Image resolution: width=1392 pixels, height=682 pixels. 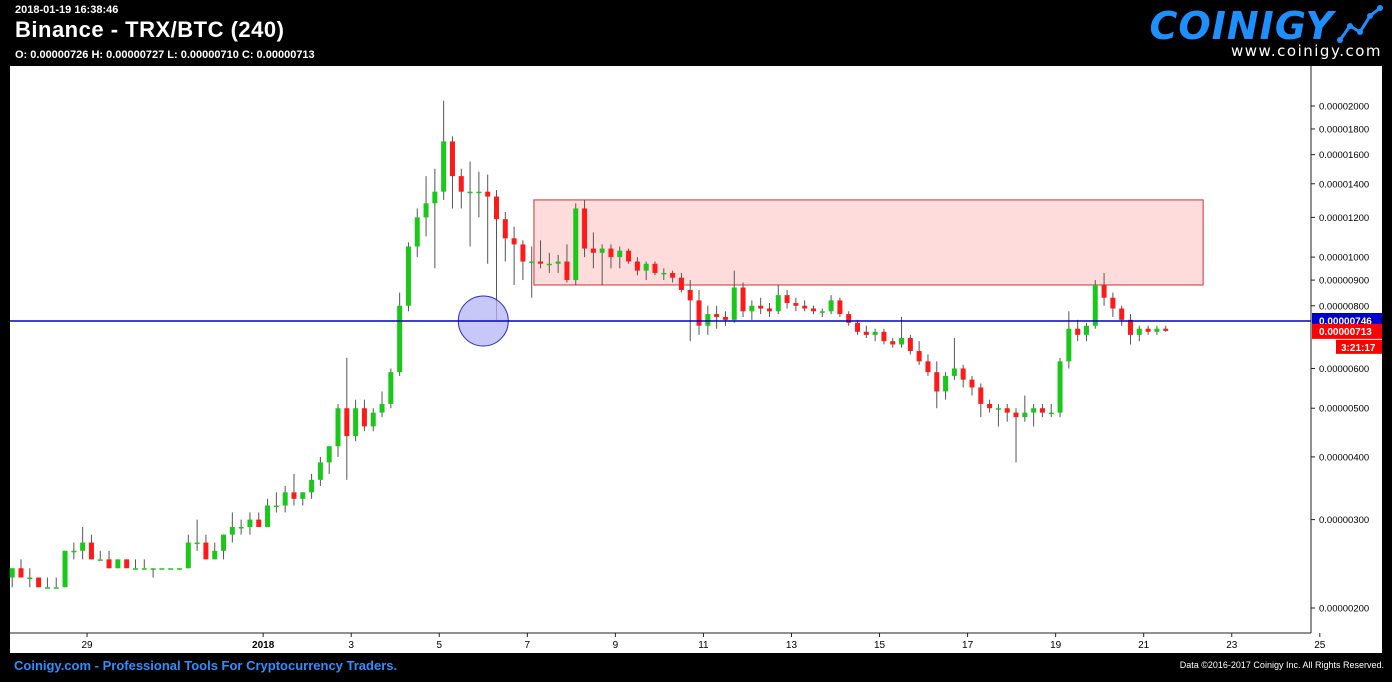 What do you see at coordinates (868, 242) in the screenshot?
I see `resistance-zone` at bounding box center [868, 242].